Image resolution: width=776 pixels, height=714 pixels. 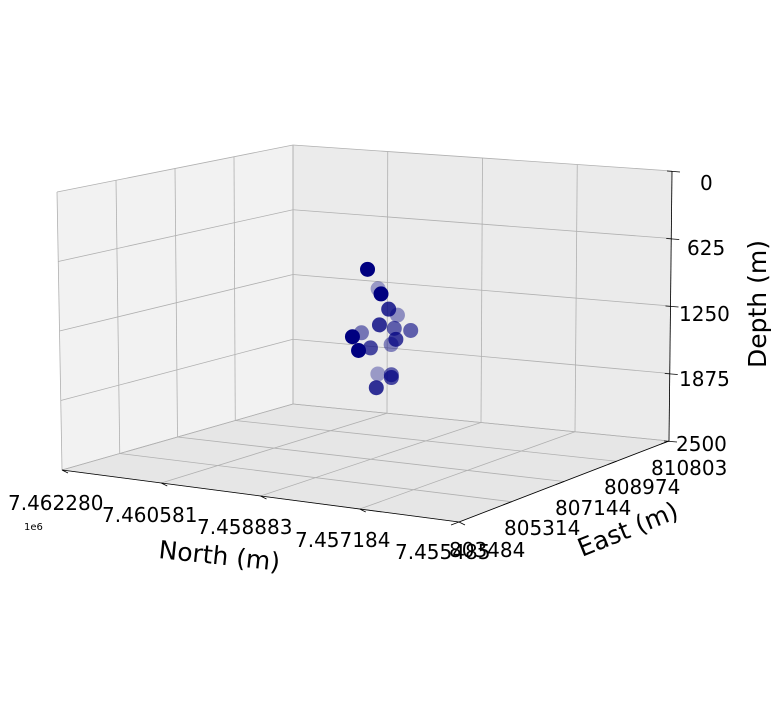 I want to click on floor-pane, so click(x=365, y=463).